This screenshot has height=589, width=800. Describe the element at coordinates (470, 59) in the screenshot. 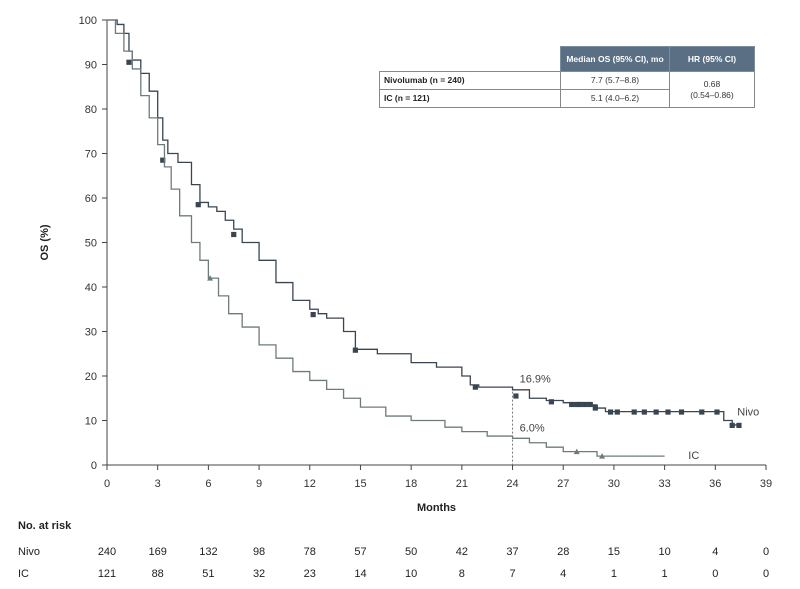

I see `summary-header-blank` at that location.